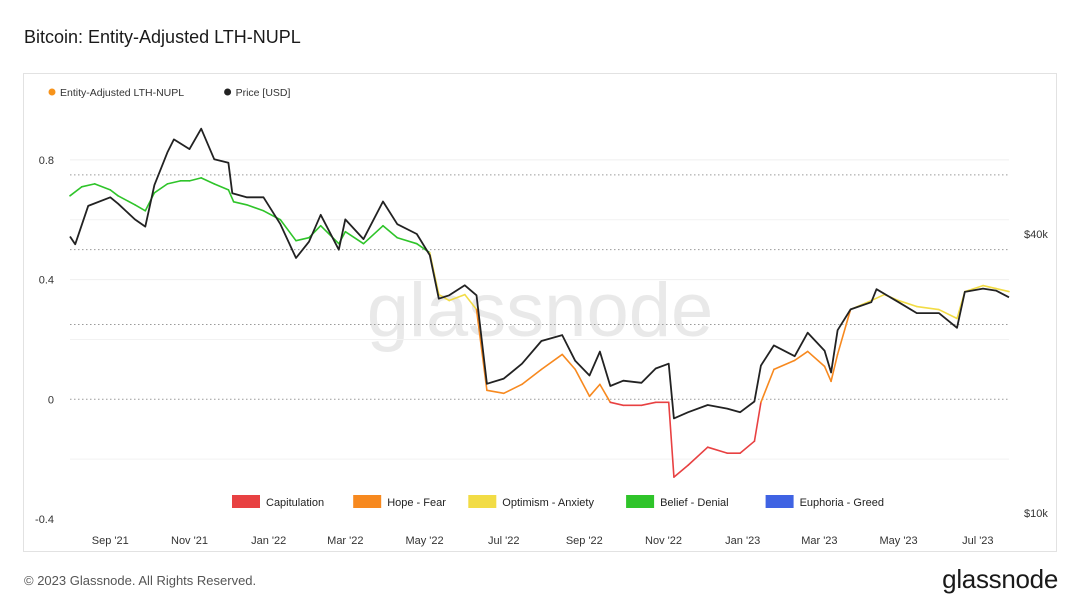  Describe the element at coordinates (1036, 235) in the screenshot. I see `y-right-tick-label: $40k` at that location.